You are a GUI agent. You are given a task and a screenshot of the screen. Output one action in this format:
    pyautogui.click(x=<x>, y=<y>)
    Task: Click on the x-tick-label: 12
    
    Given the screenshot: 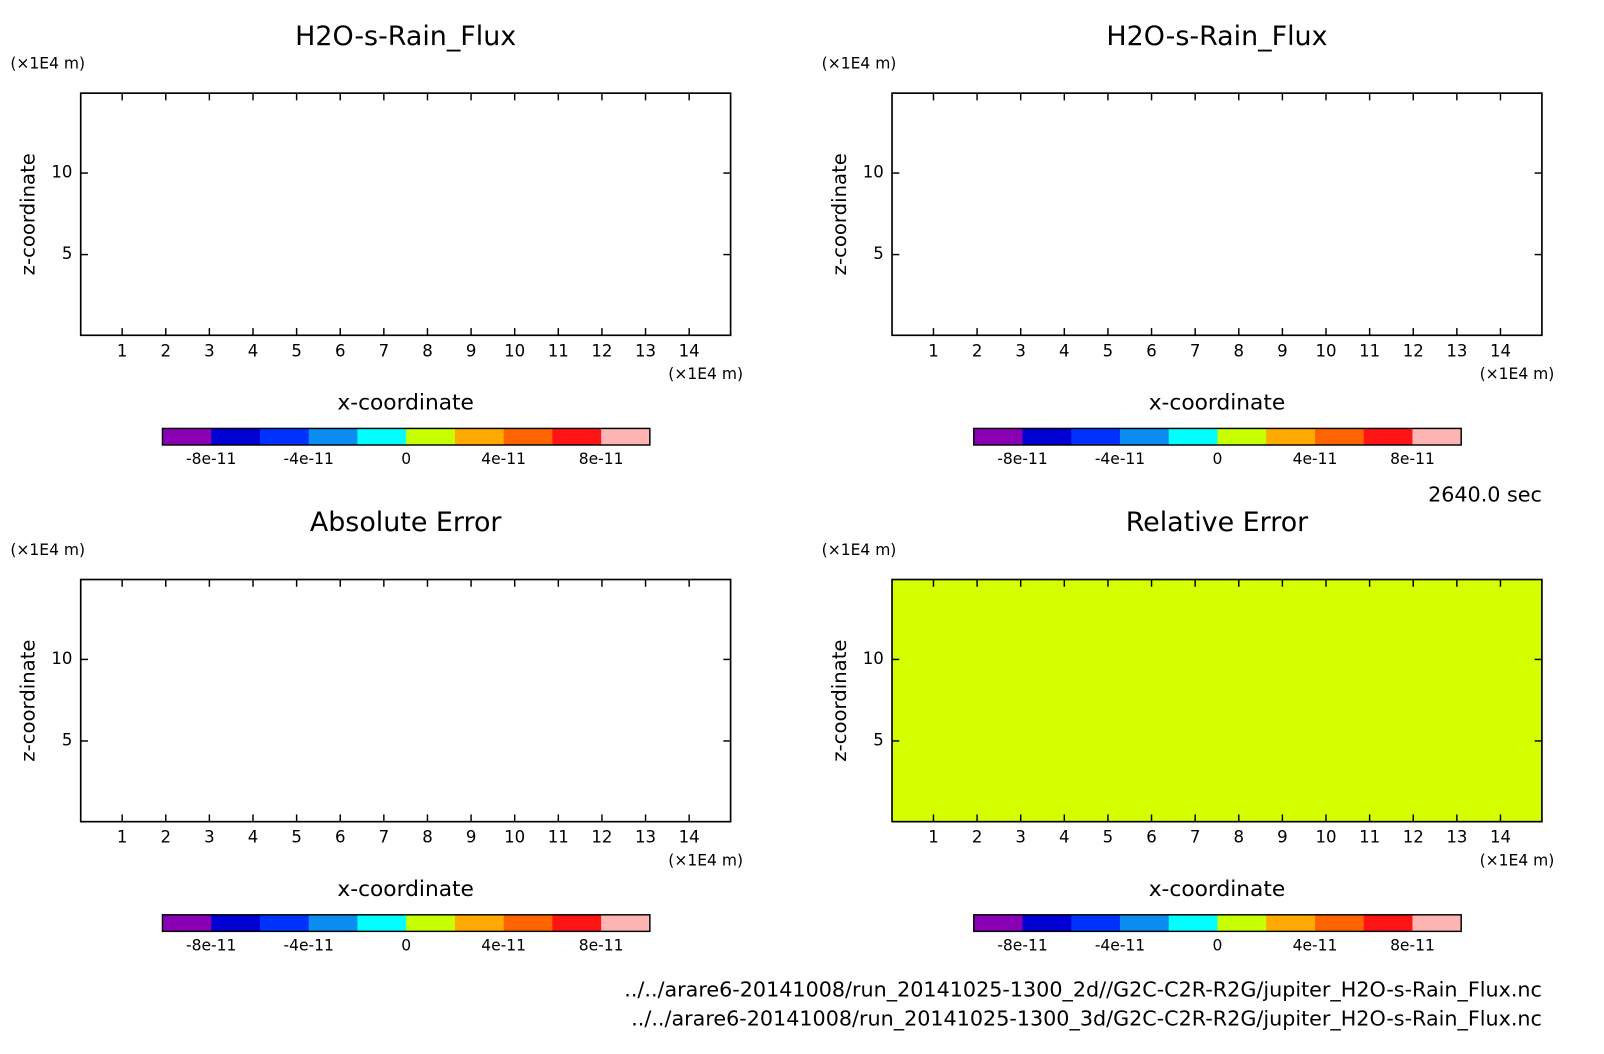 What is the action you would take?
    pyautogui.click(x=601, y=350)
    